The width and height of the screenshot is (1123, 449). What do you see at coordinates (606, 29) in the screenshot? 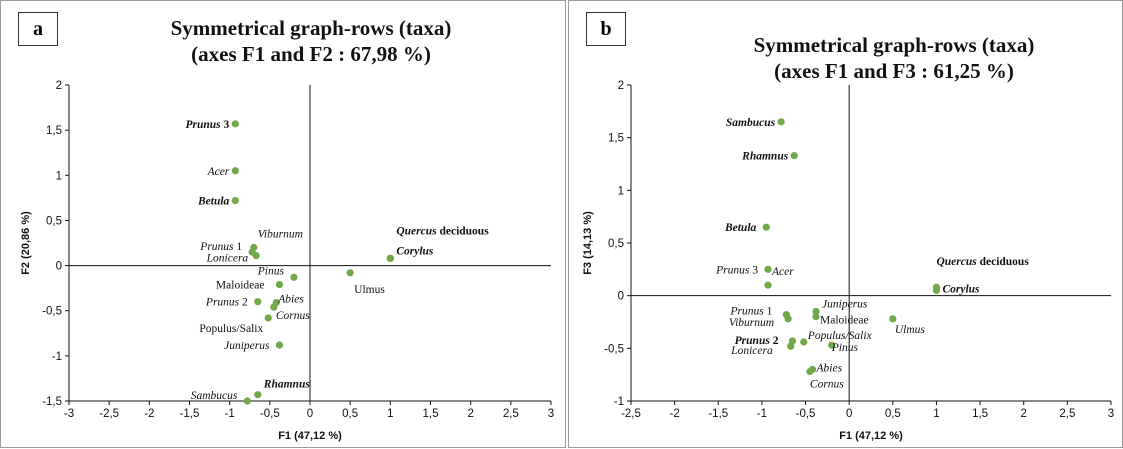
I see `panel-letter-b: b` at bounding box center [606, 29].